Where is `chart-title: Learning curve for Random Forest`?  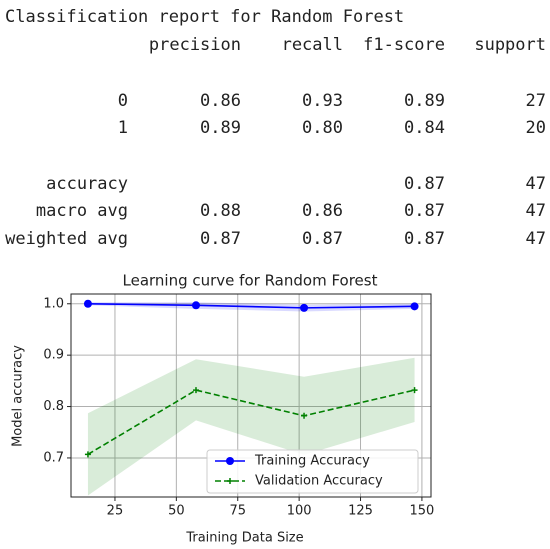
chart-title: Learning curve for Random Forest is located at coordinates (250, 281).